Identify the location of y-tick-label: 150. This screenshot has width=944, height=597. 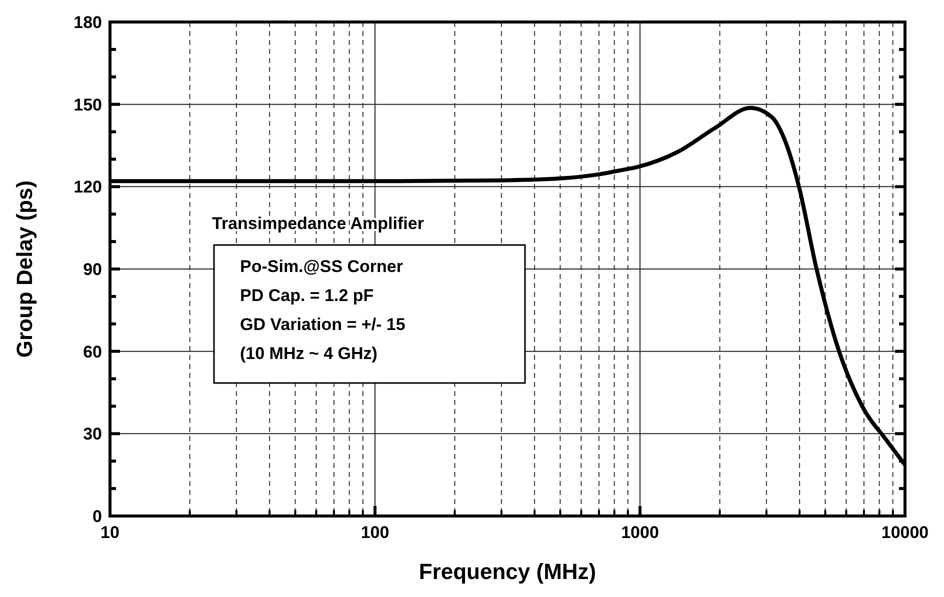
(88, 104).